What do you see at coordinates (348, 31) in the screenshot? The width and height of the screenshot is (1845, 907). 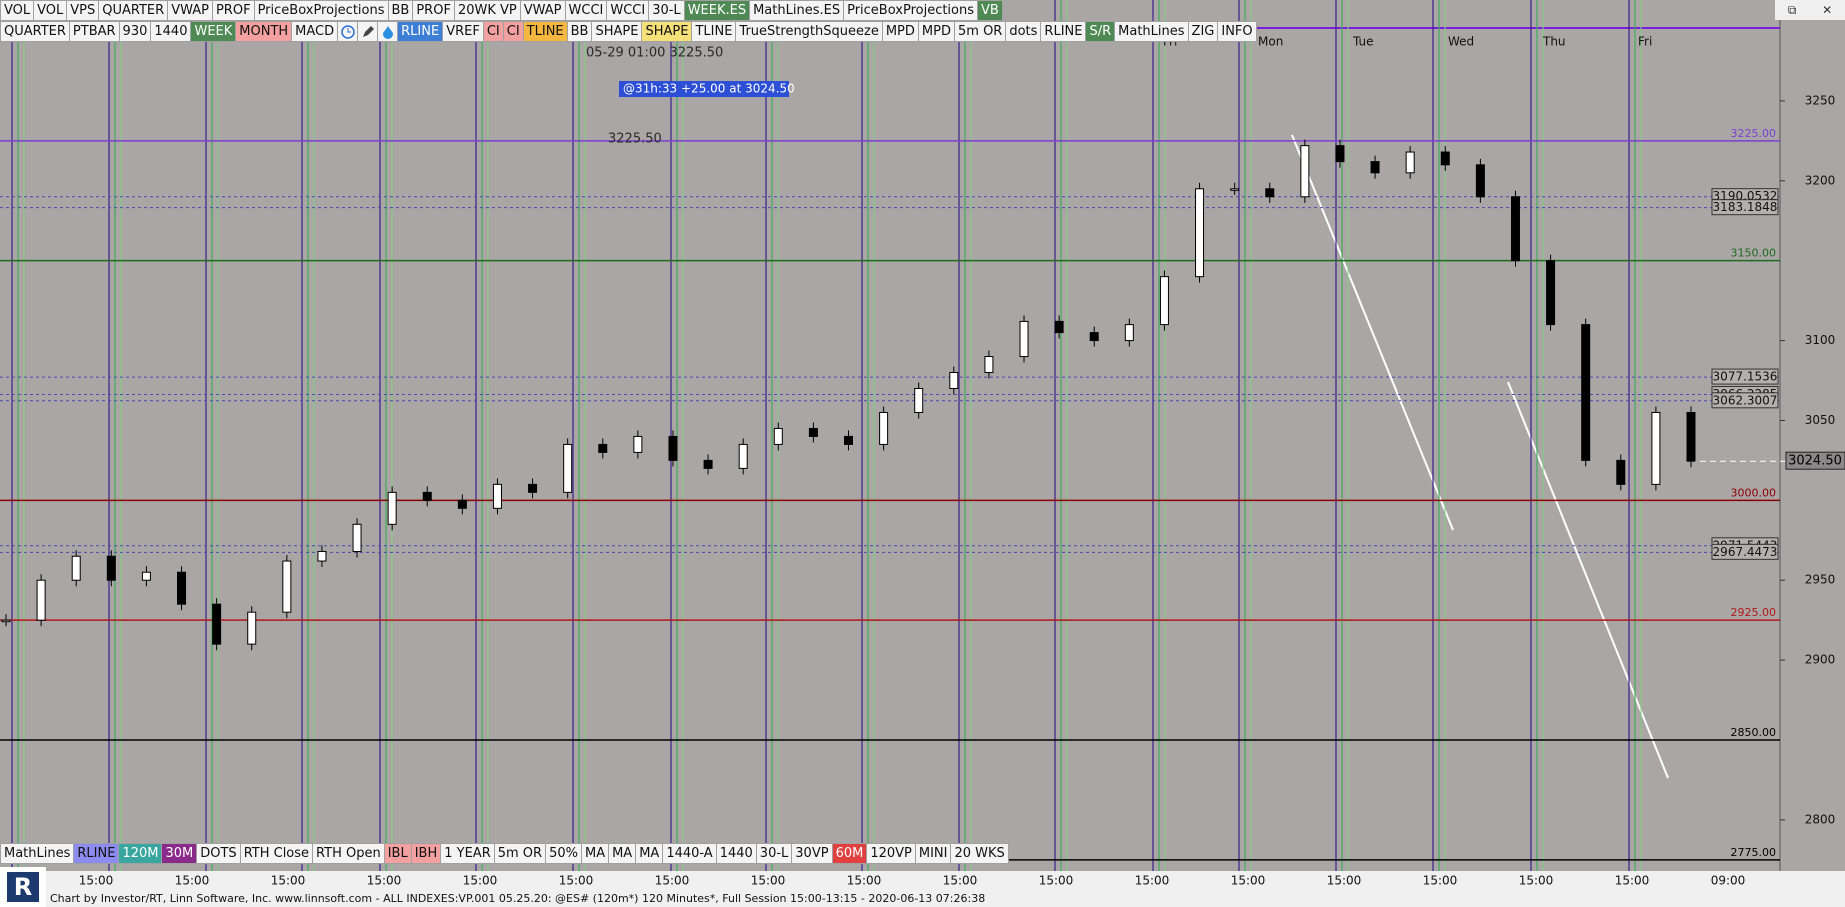 I see `clock-icon` at bounding box center [348, 31].